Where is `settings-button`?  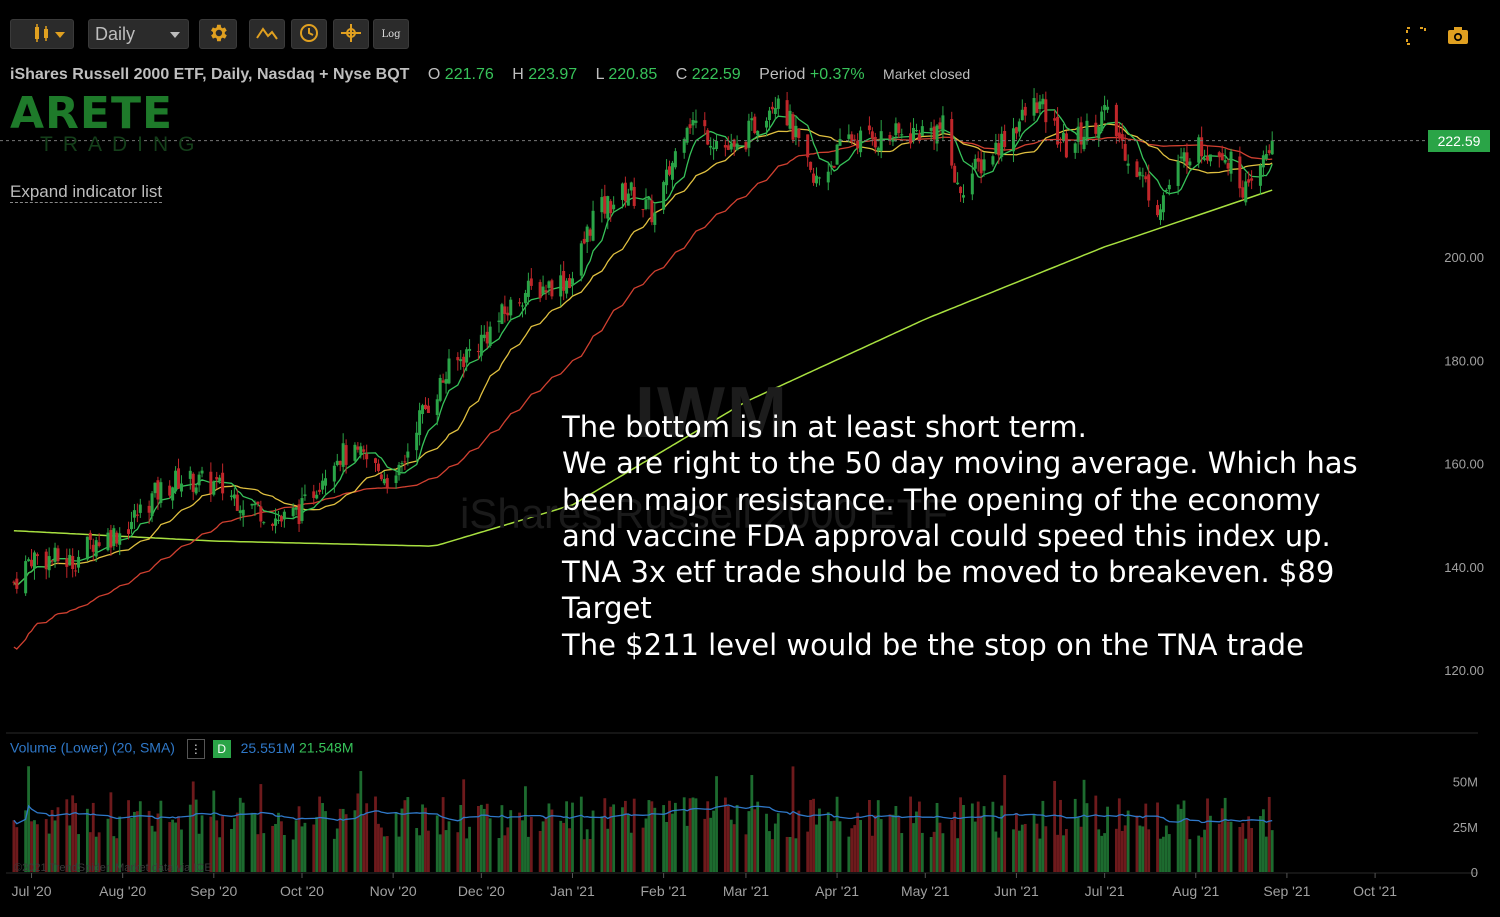 settings-button is located at coordinates (218, 34).